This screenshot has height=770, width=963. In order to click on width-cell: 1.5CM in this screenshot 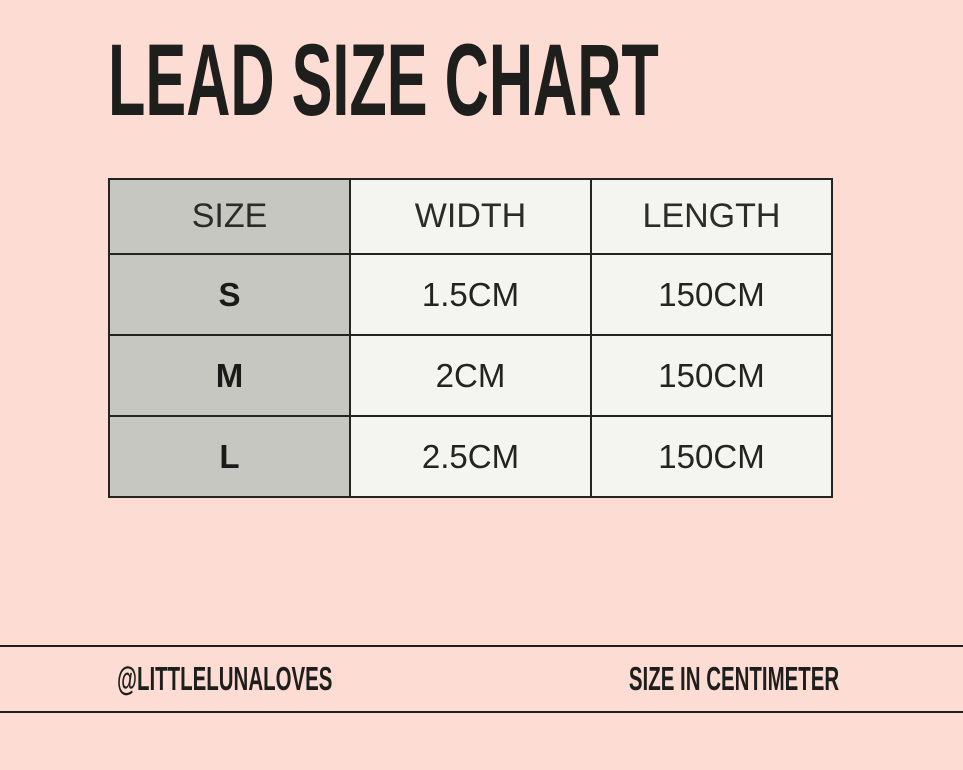, I will do `click(470, 294)`.